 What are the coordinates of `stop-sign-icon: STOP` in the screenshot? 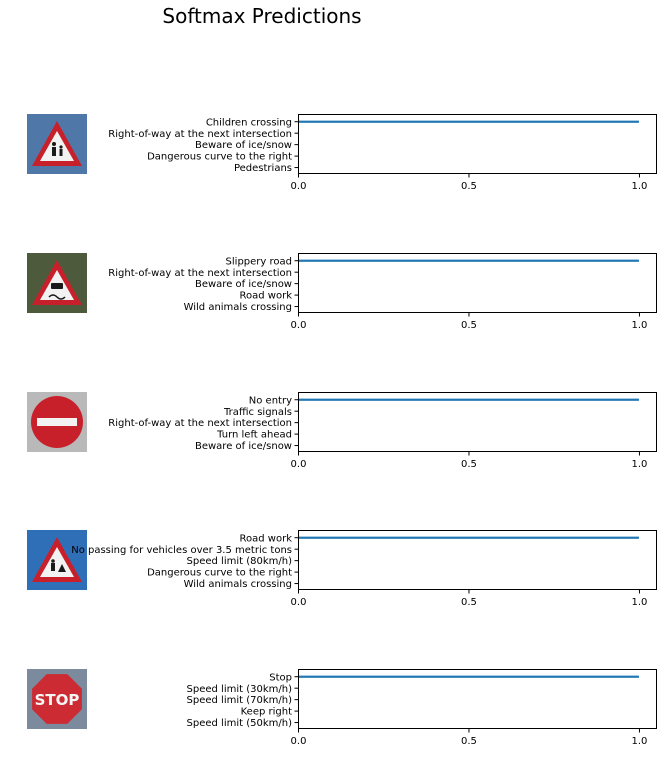 It's located at (57, 699).